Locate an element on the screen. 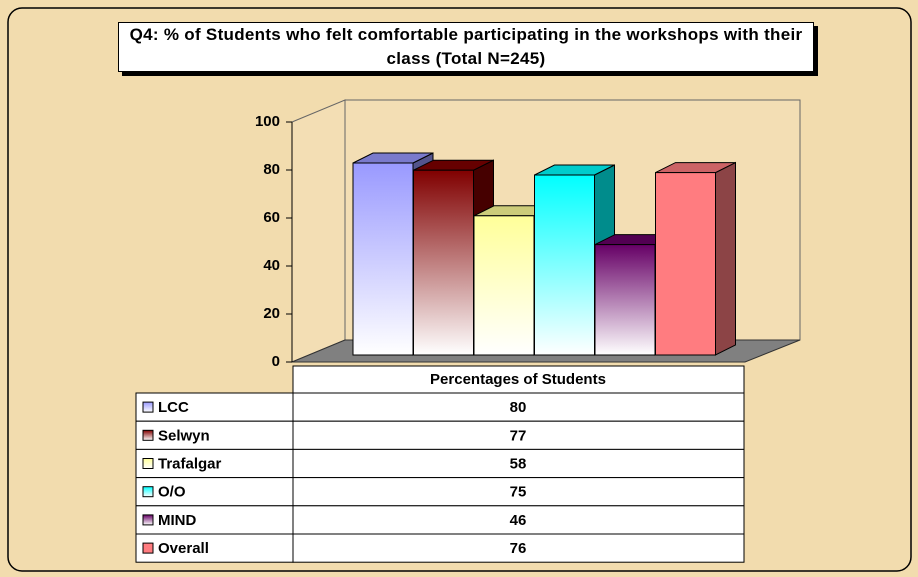  y-tick-label: 80 is located at coordinates (271, 169).